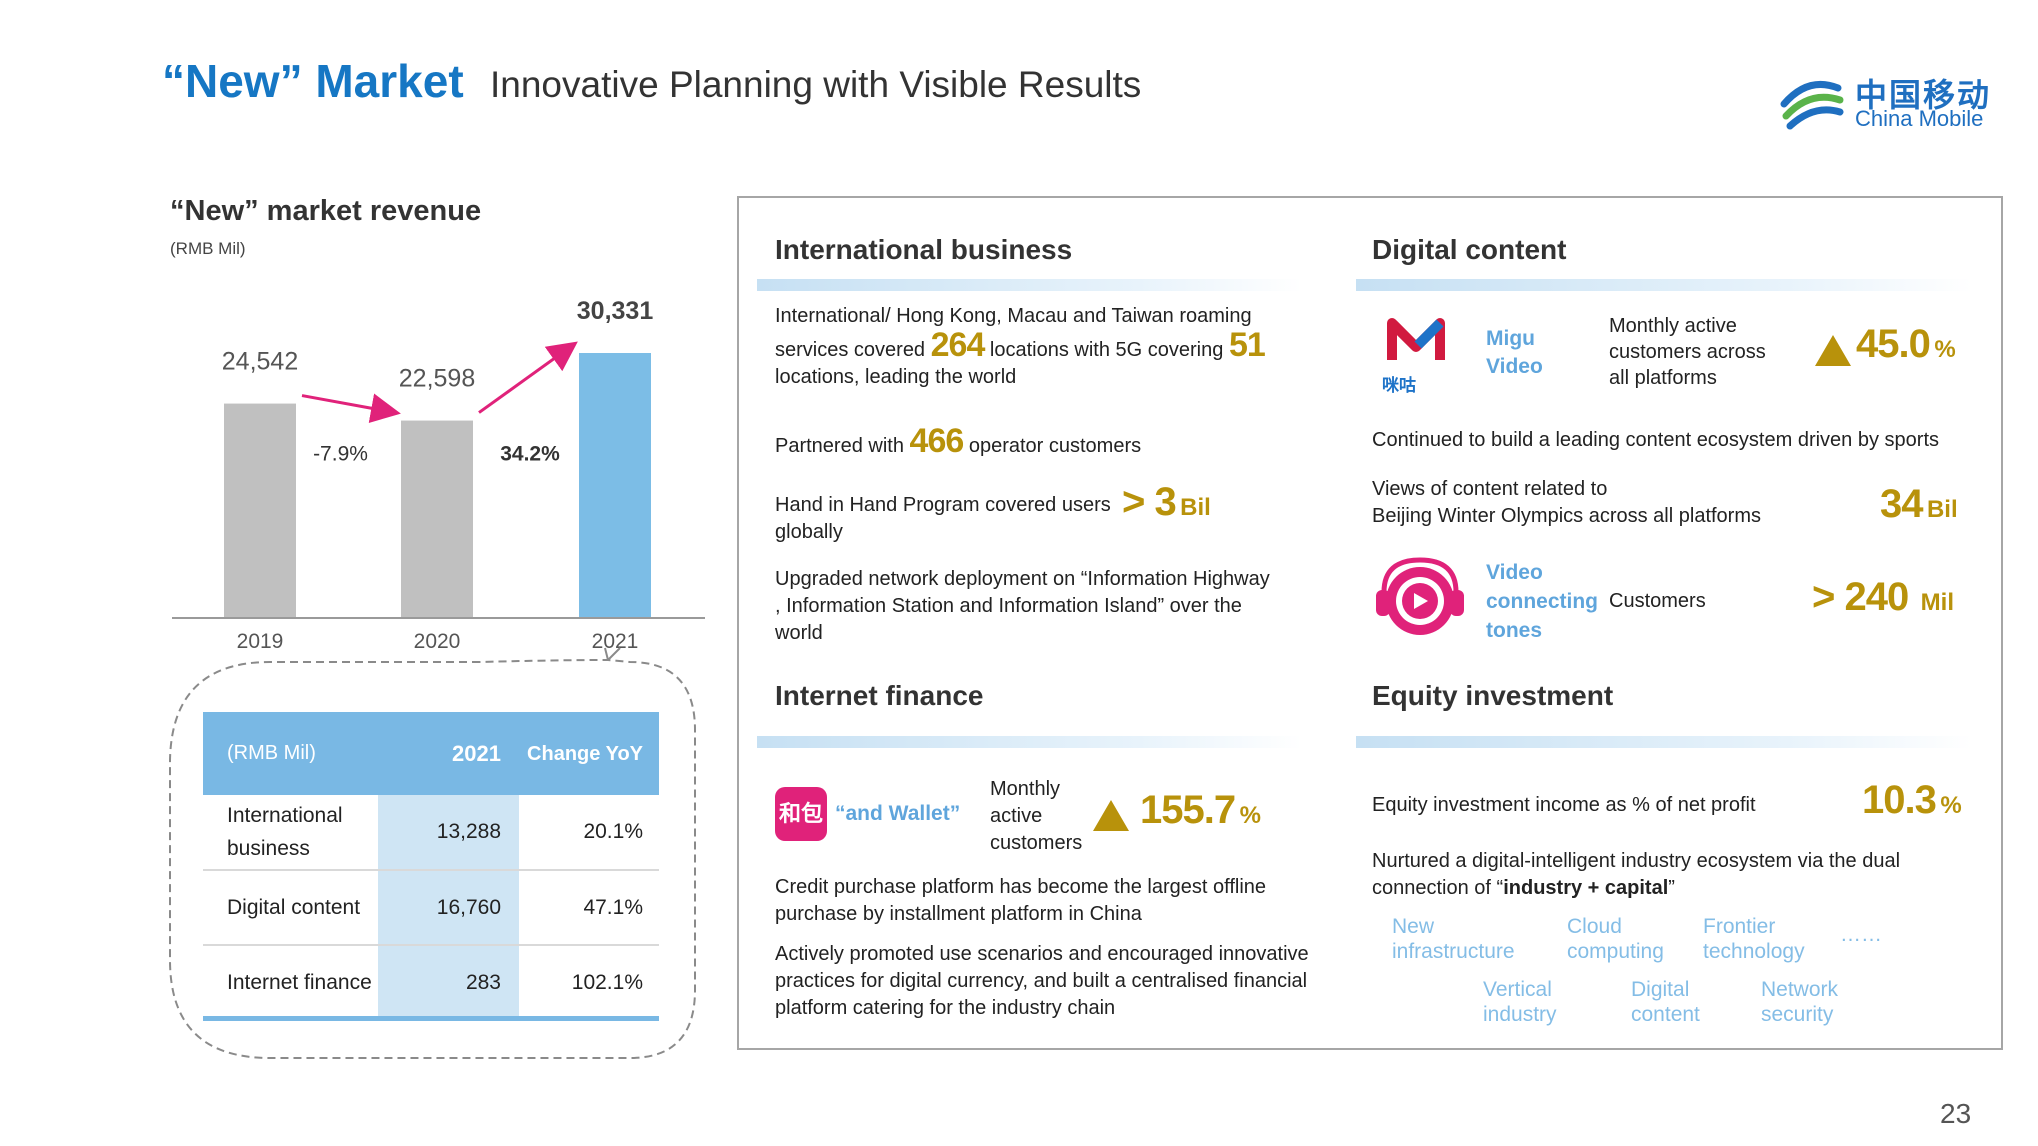  I want to click on page-subtitle: Innovative Planning with Visible Results, so click(816, 84).